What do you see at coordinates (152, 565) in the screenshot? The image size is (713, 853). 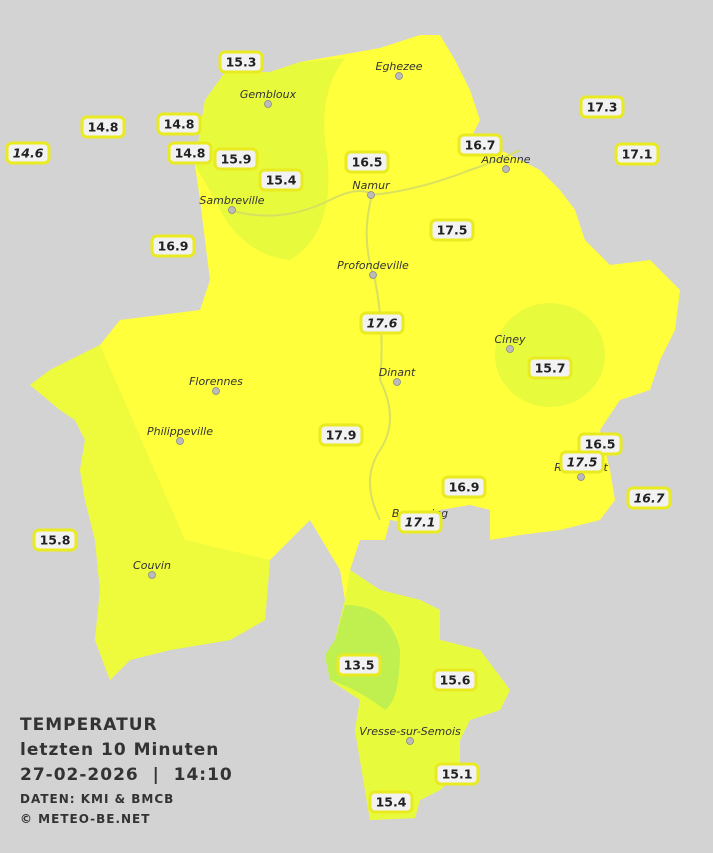 I see `city-name: Couvin` at bounding box center [152, 565].